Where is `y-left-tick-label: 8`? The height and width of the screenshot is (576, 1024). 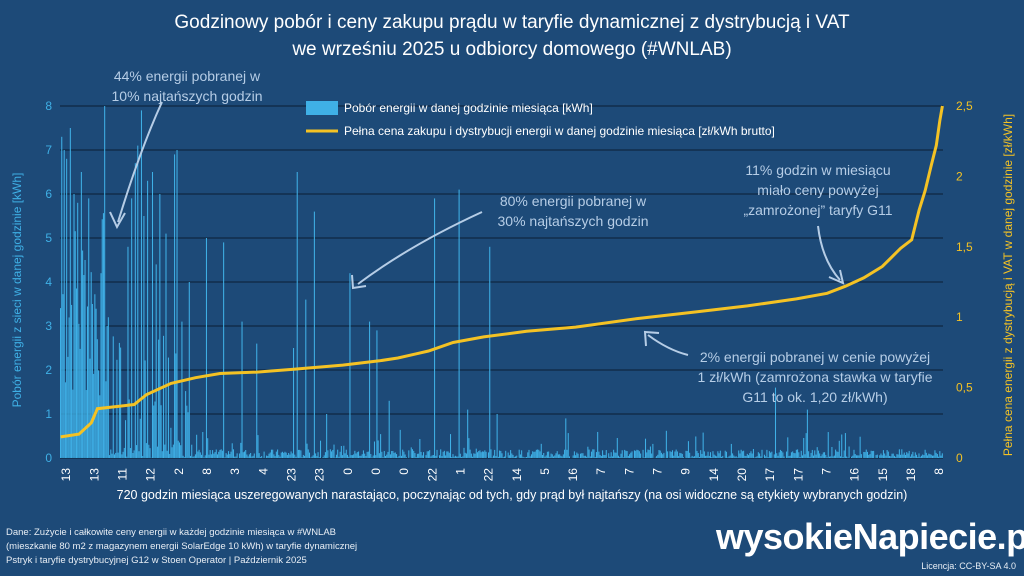
y-left-tick-label: 8 is located at coordinates (48, 106).